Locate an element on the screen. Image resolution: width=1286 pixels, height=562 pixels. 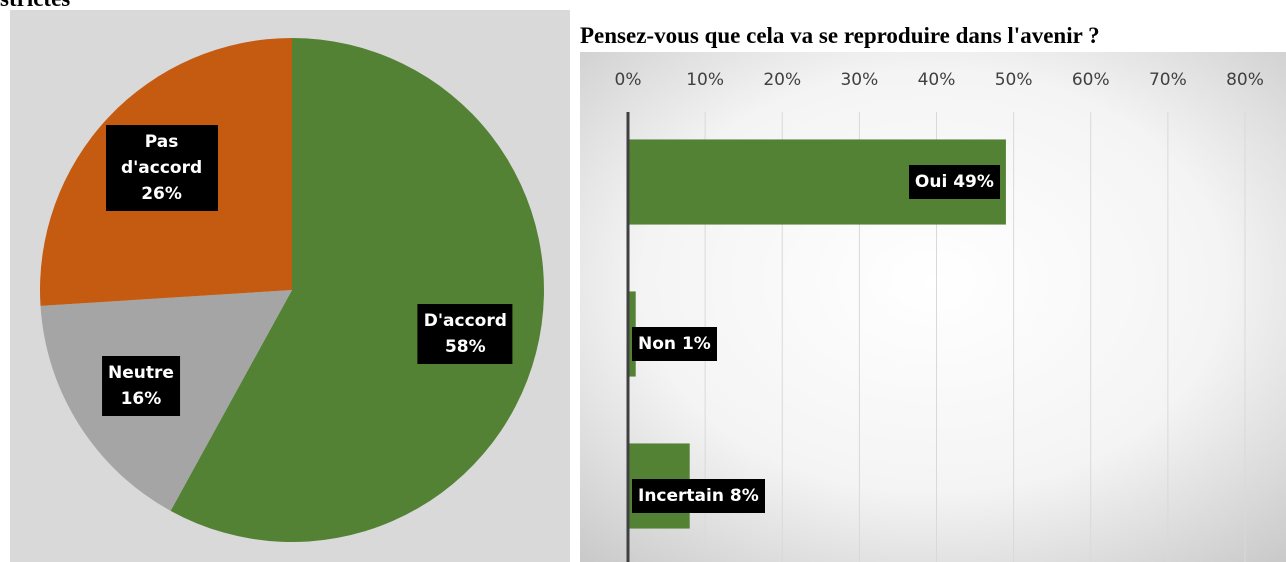
data-label: Pas d'accord 26% is located at coordinates (161, 167).